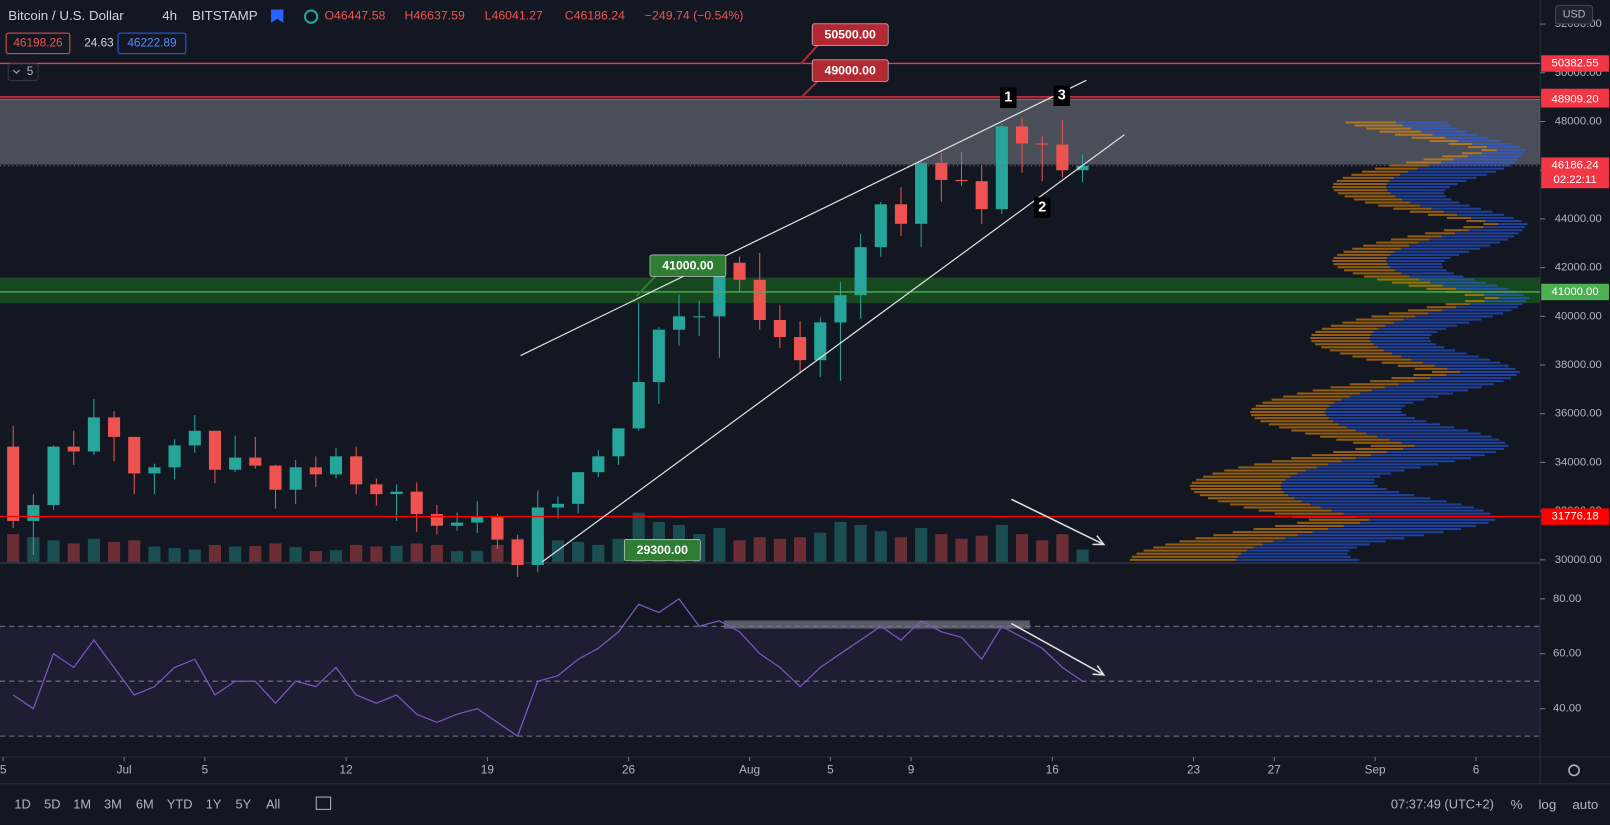 Image resolution: width=1610 pixels, height=825 pixels. I want to click on range-button: 5D, so click(52, 804).